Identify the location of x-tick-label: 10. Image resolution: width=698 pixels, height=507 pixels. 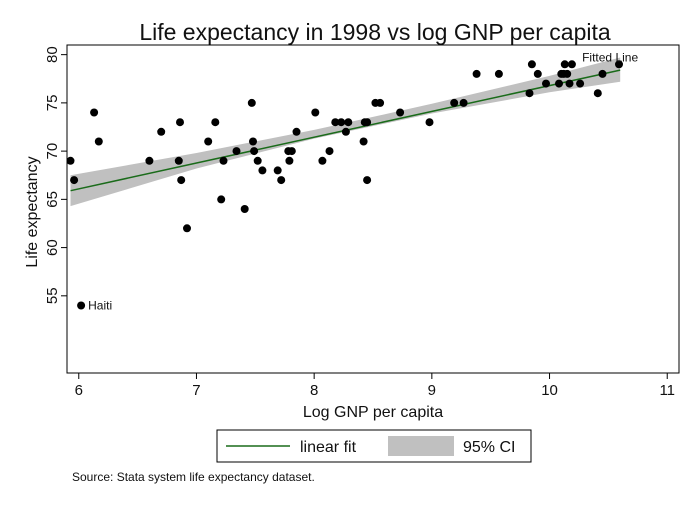
(549, 390).